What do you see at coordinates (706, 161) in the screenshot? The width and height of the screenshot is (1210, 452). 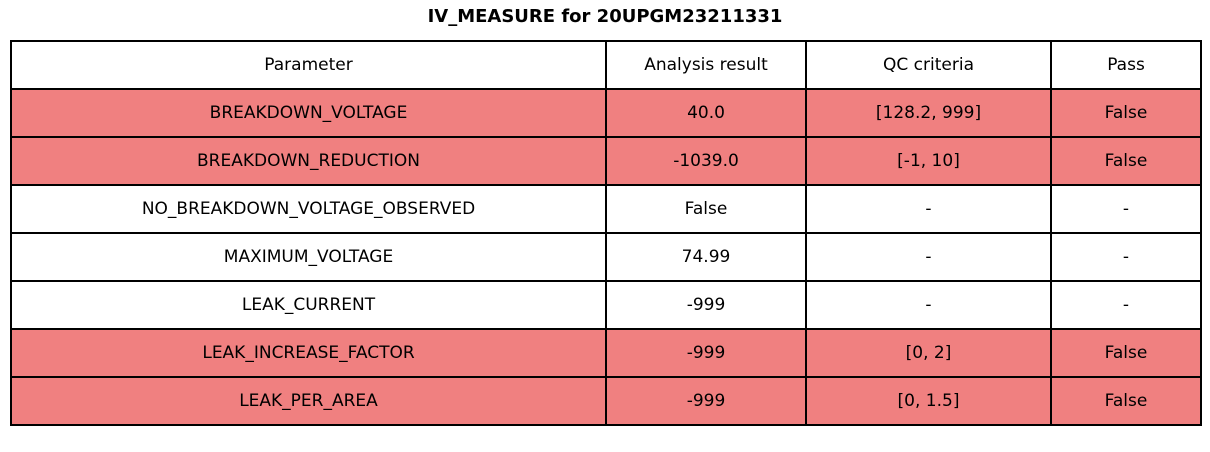 I see `cell-result: -1039.0` at bounding box center [706, 161].